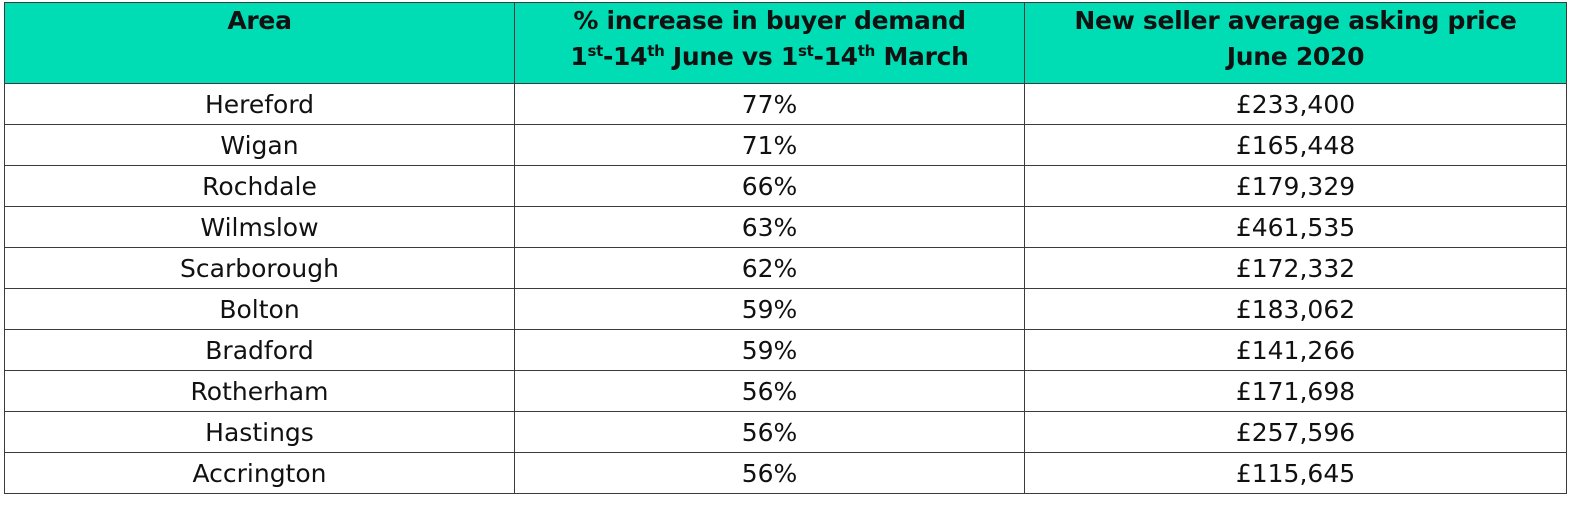  I want to click on cell-price: £115,645, so click(1295, 473).